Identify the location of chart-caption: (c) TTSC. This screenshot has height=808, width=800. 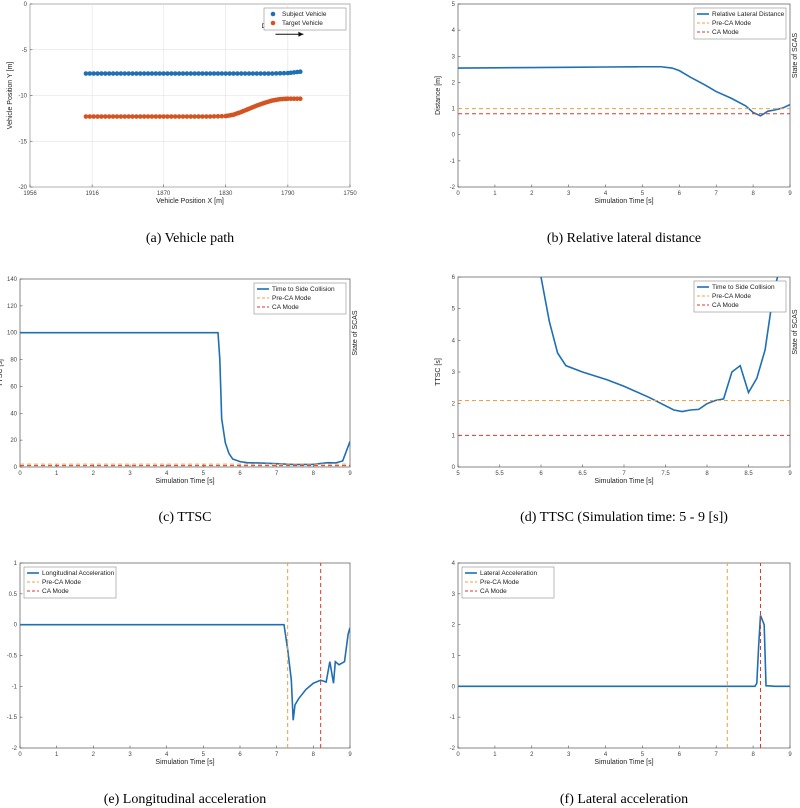
(184, 517).